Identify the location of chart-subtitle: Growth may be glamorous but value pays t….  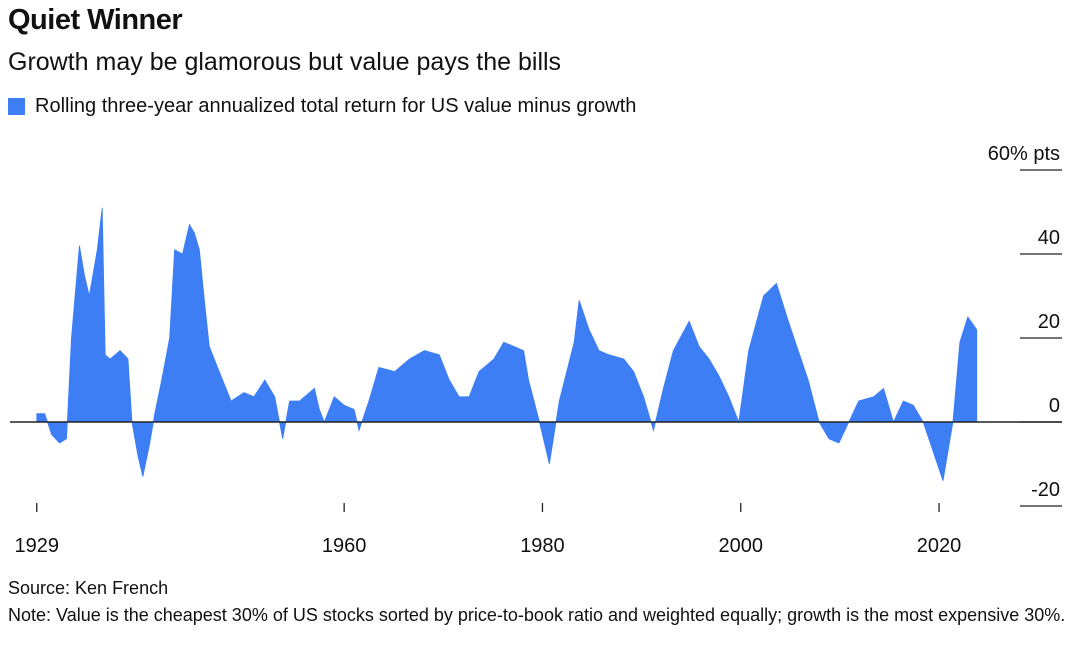
(285, 62).